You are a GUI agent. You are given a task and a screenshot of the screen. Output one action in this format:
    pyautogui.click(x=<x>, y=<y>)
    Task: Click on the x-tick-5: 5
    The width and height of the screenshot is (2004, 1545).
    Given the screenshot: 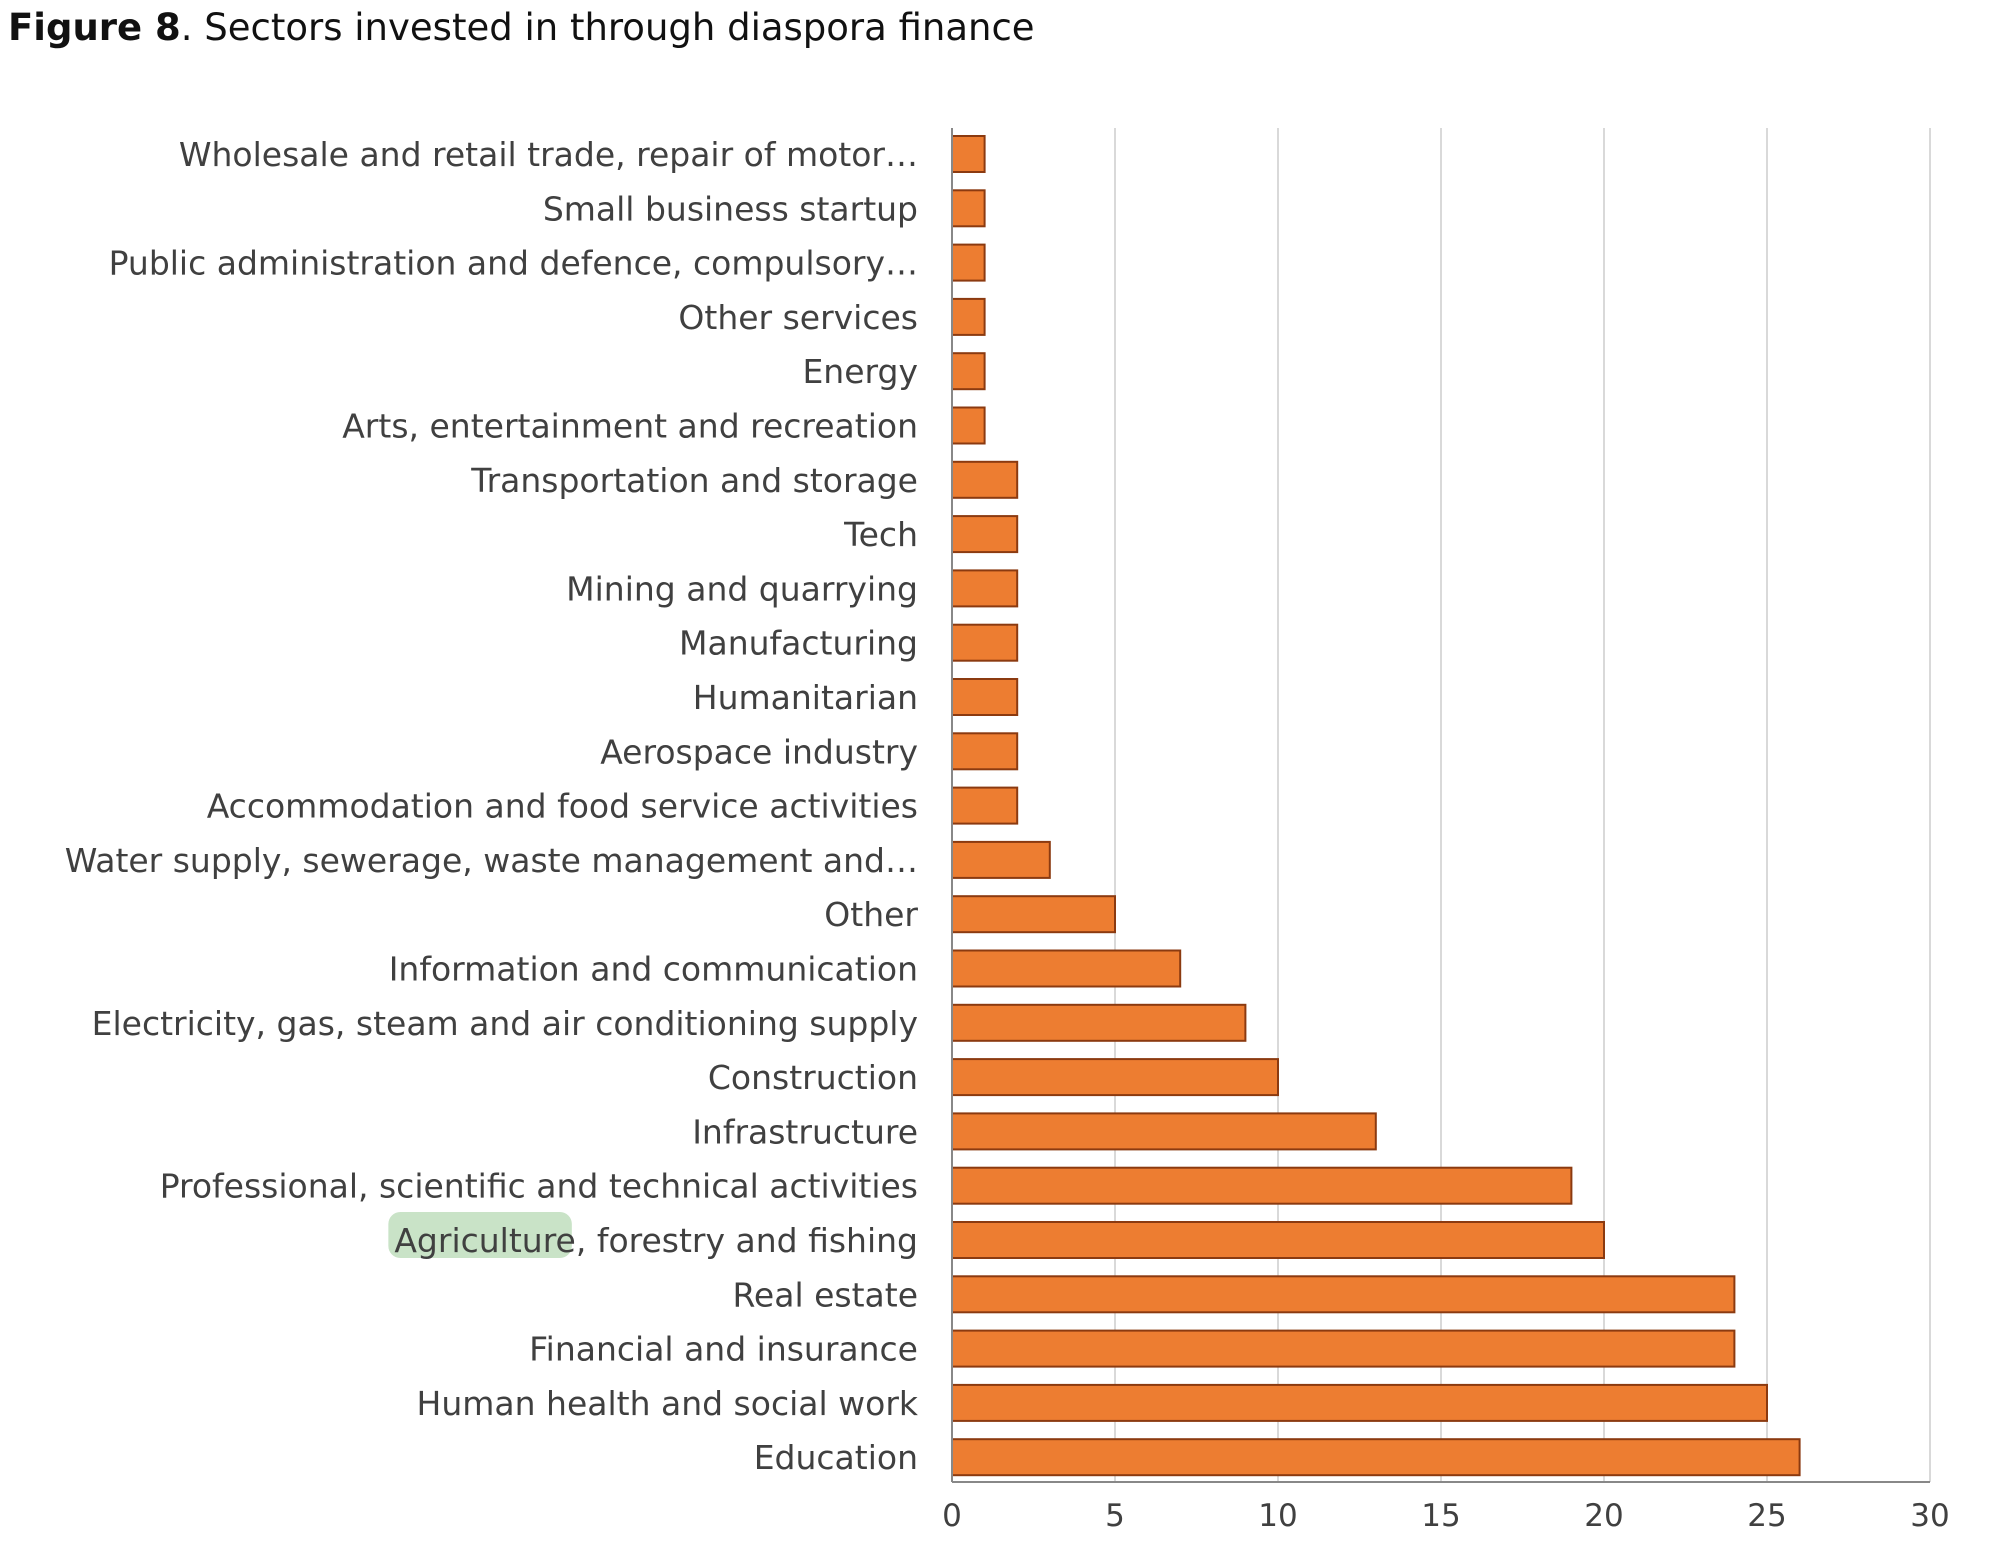 What is the action you would take?
    pyautogui.click(x=1115, y=1516)
    